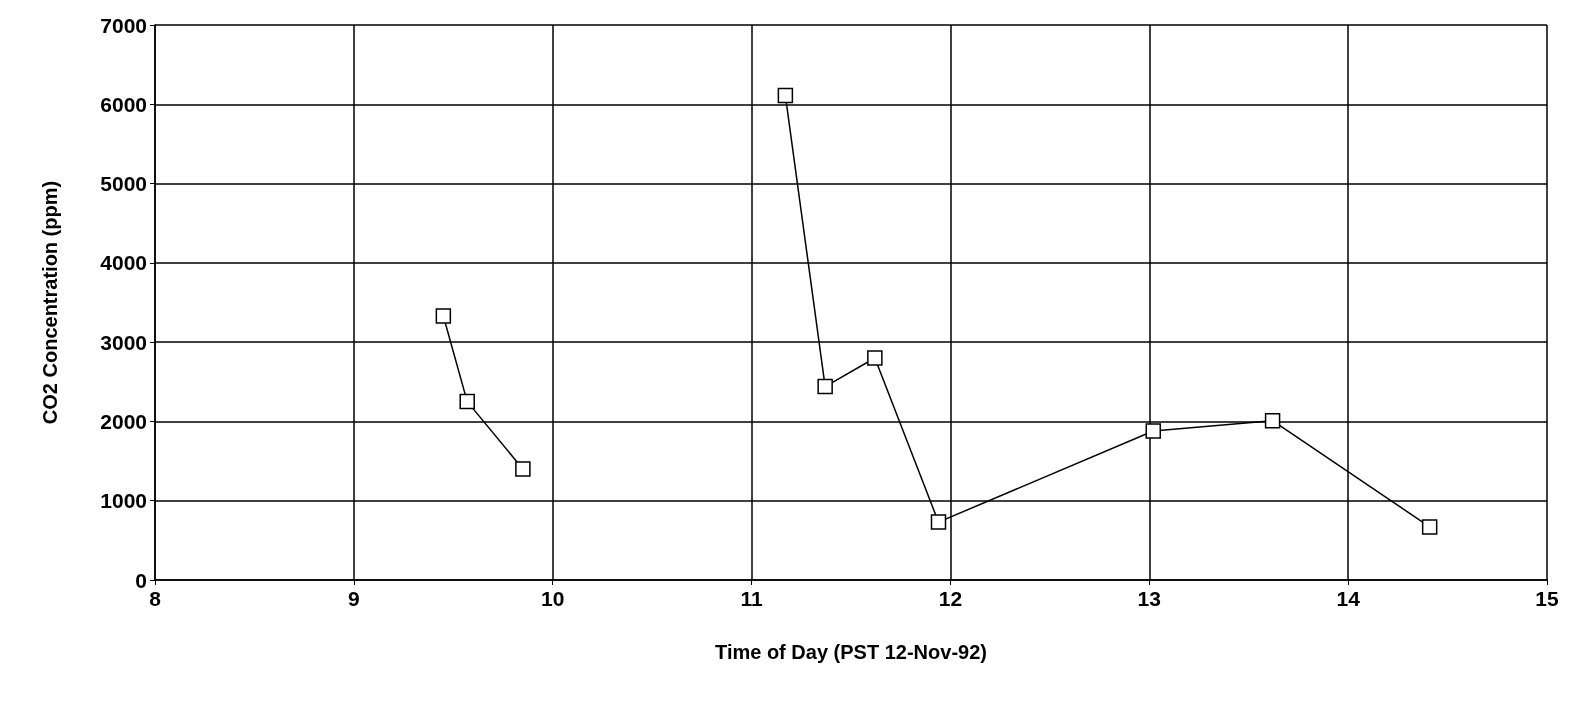  Describe the element at coordinates (950, 598) in the screenshot. I see `x-tick-label: 12` at that location.